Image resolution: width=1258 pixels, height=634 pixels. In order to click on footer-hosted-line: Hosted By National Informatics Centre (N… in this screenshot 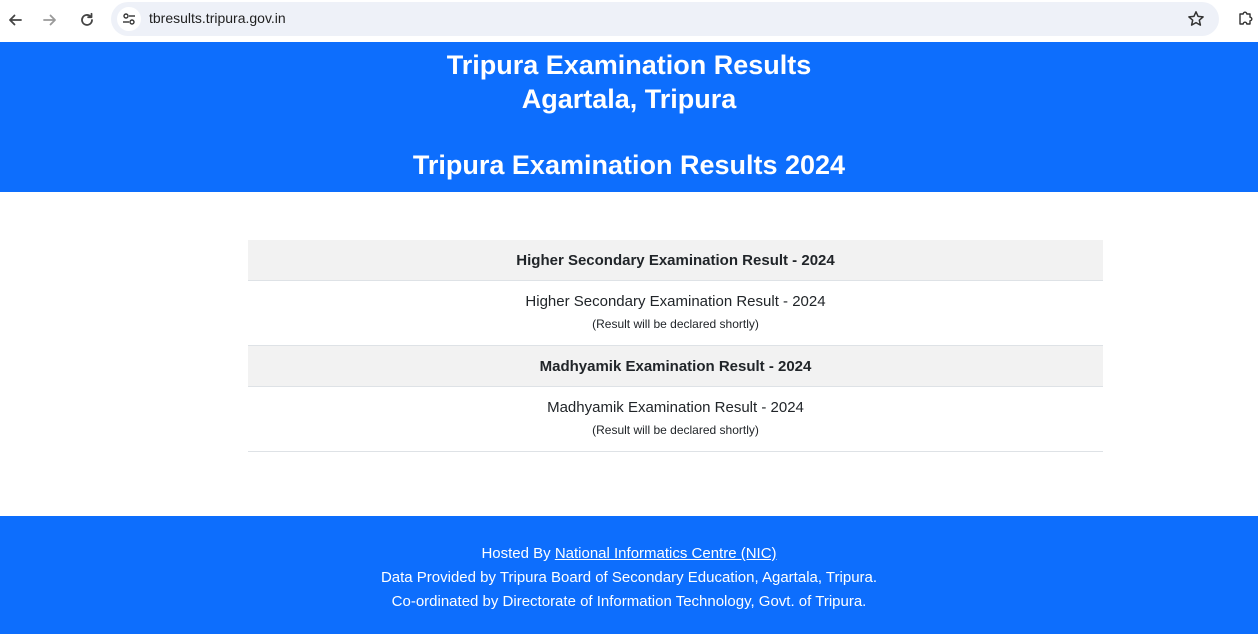, I will do `click(629, 554)`.